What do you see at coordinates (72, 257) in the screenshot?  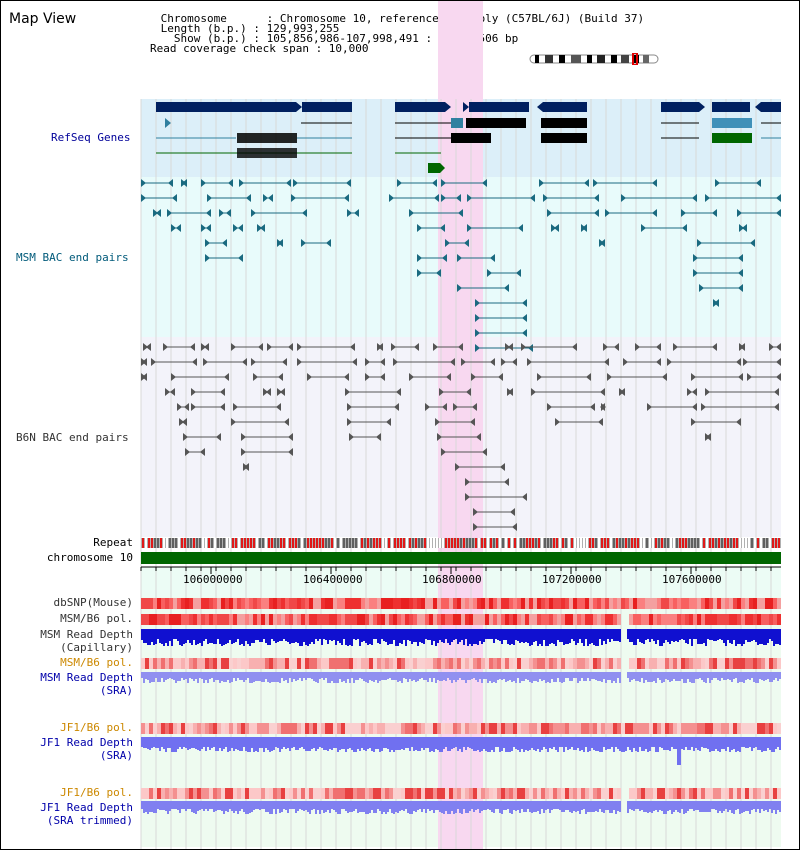 I see `label-msm-bac-end-pairs: MSM BAC end pairs` at bounding box center [72, 257].